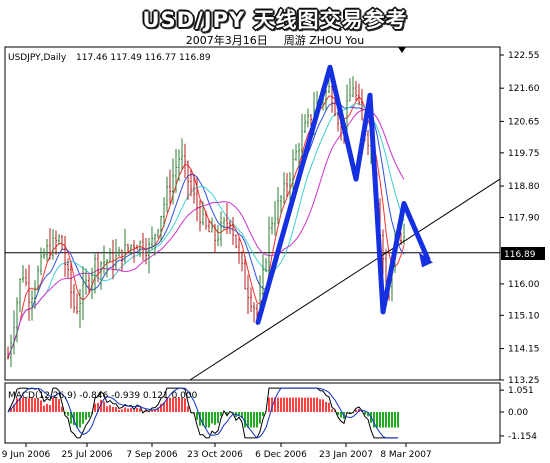  What do you see at coordinates (524, 122) in the screenshot?
I see `price-tick-label: 120.65` at bounding box center [524, 122].